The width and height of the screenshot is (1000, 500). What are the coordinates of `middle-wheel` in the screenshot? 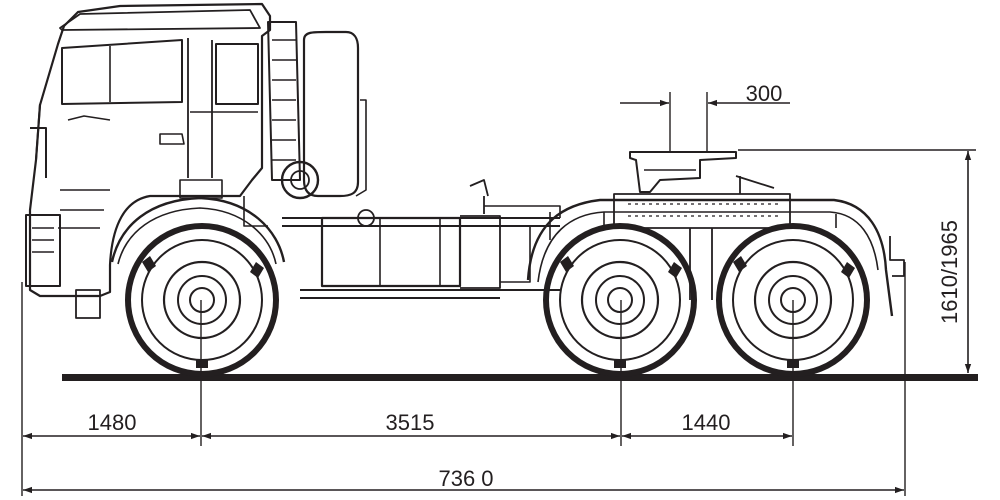 It's located at (620, 300).